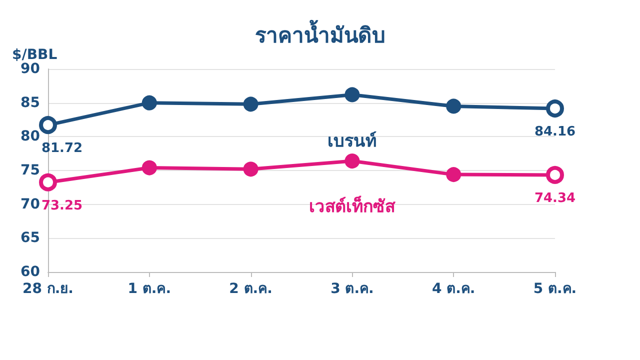 The height and width of the screenshot is (360, 640). I want to click on y-tick-label: 75, so click(30, 170).